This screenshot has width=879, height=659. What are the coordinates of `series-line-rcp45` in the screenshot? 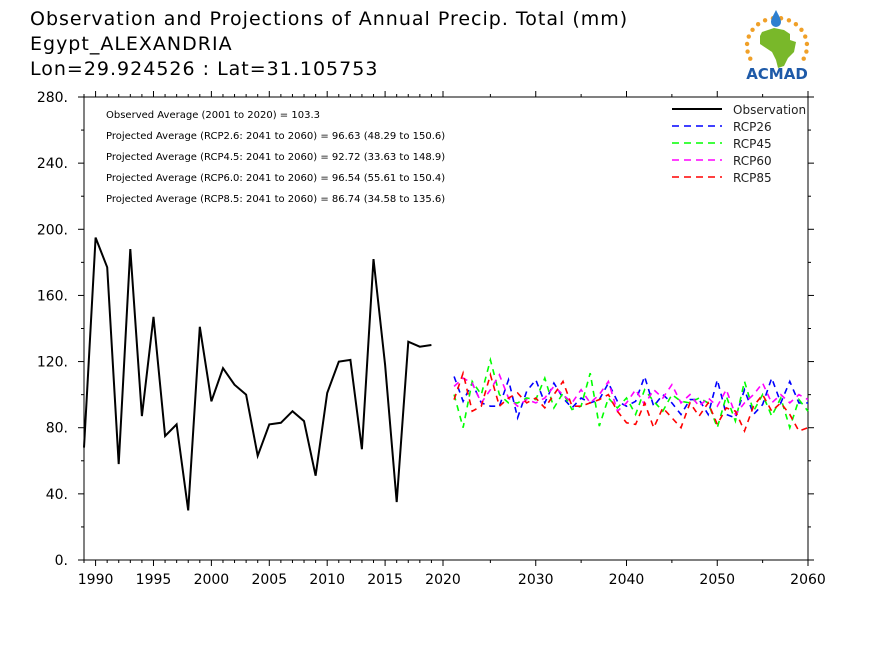 It's located at (631, 393).